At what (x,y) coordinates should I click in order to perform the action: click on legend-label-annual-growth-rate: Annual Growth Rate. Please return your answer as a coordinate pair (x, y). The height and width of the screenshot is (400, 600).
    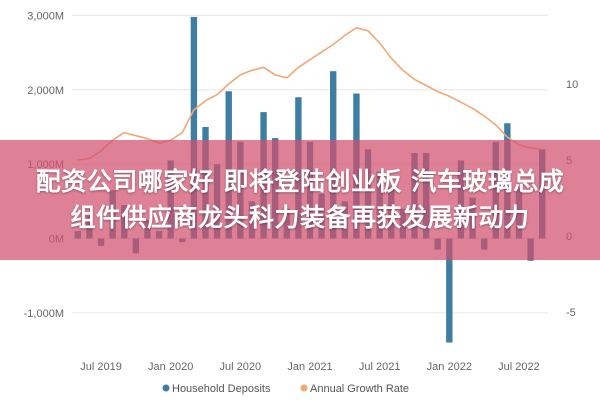
    Looking at the image, I should click on (359, 389).